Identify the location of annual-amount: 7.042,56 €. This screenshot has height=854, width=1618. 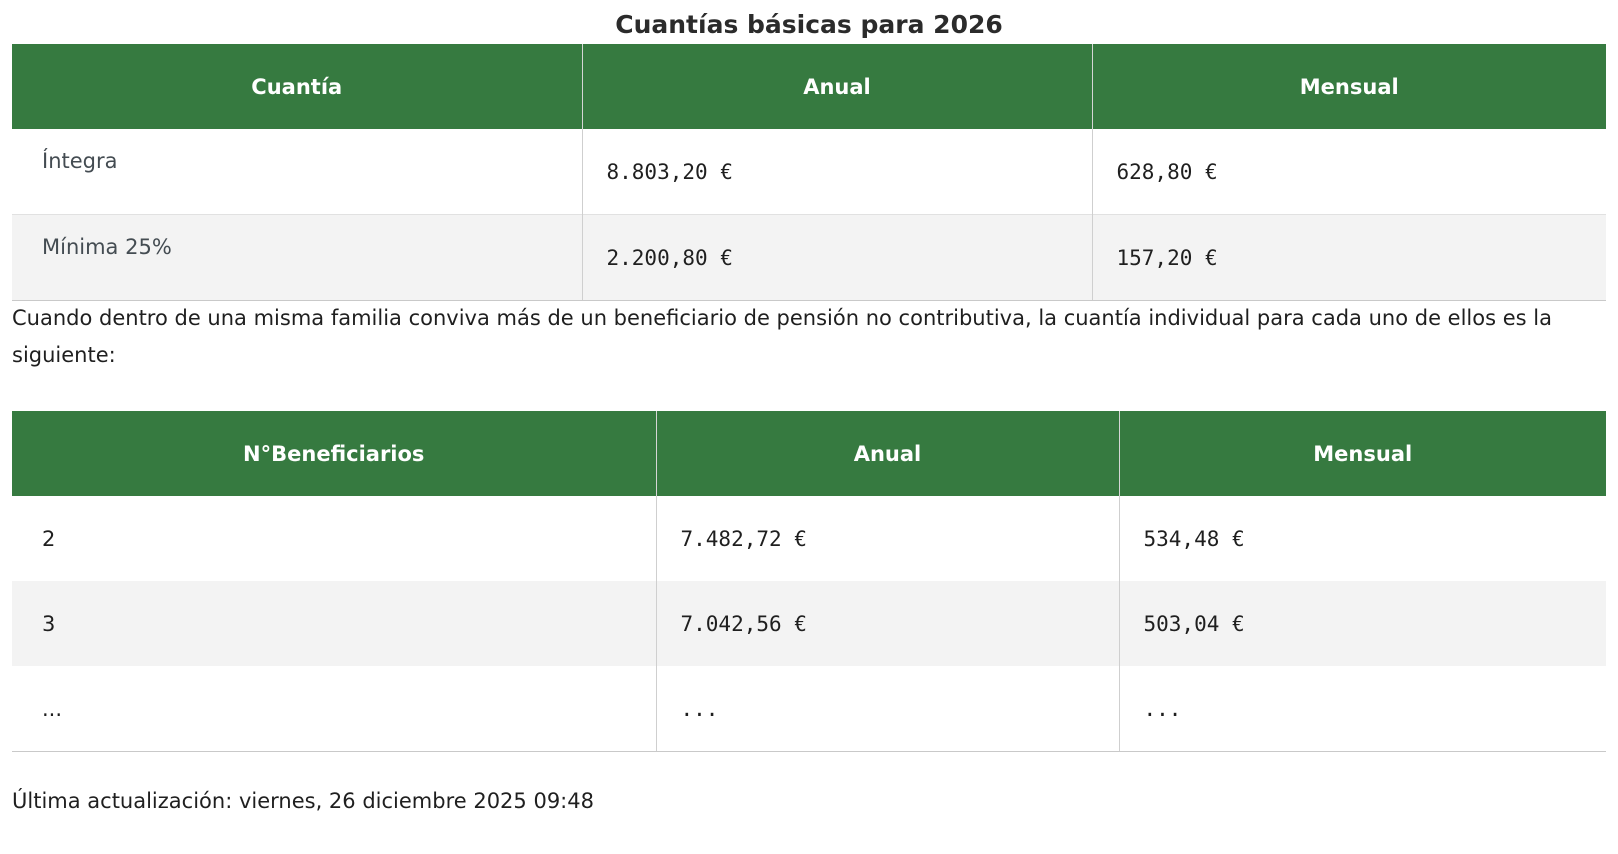
(887, 623).